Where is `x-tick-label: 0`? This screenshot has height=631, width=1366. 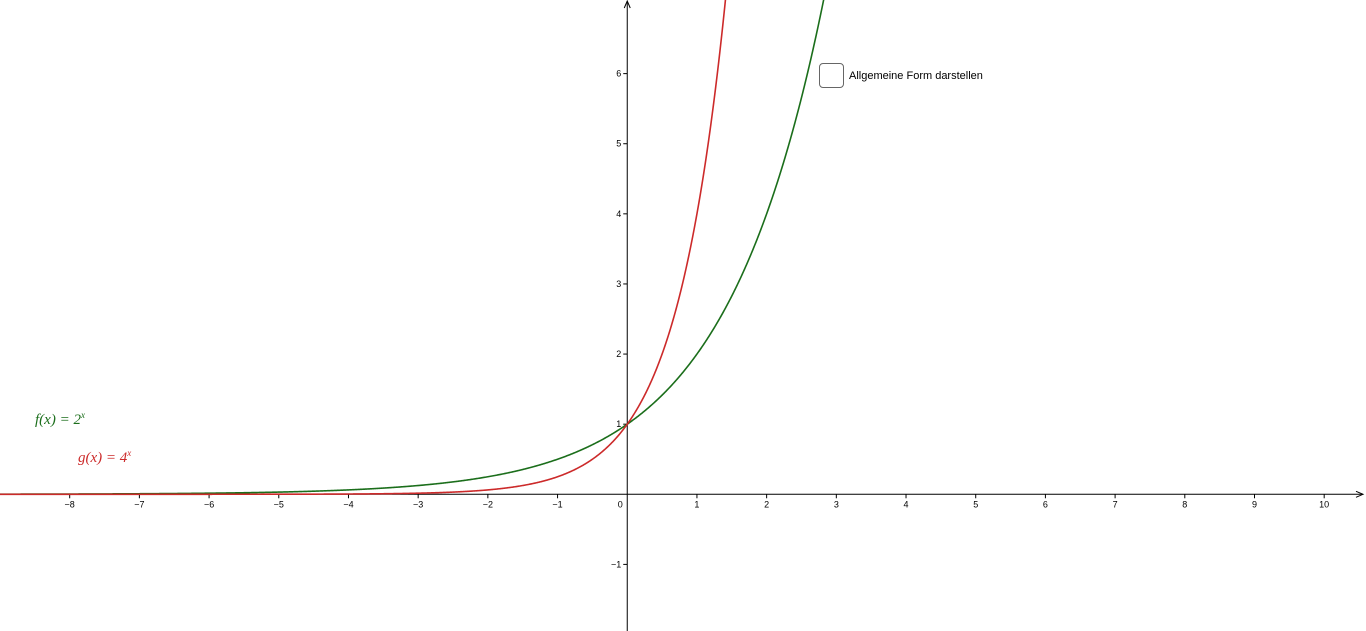 x-tick-label: 0 is located at coordinates (620, 504).